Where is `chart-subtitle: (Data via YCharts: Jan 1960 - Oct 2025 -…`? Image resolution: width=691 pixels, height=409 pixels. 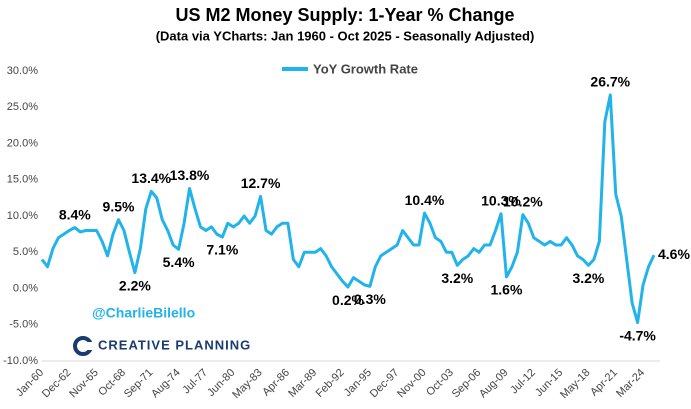 chart-subtitle: (Data via YCharts: Jan 1960 - Oct 2025 -… is located at coordinates (345, 35).